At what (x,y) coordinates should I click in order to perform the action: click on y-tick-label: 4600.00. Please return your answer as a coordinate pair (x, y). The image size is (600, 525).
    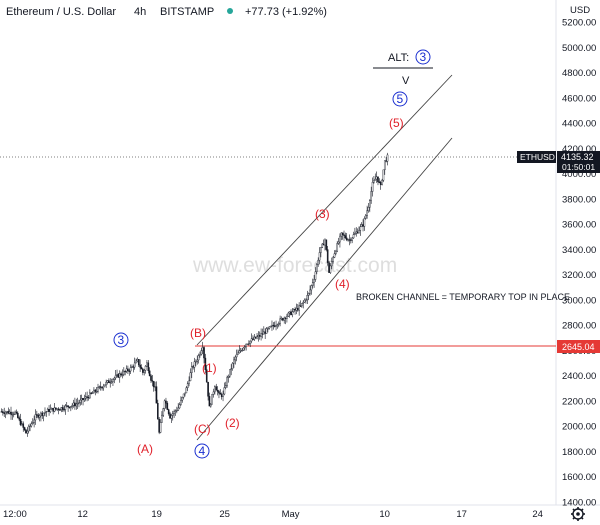
    Looking at the image, I should click on (579, 98).